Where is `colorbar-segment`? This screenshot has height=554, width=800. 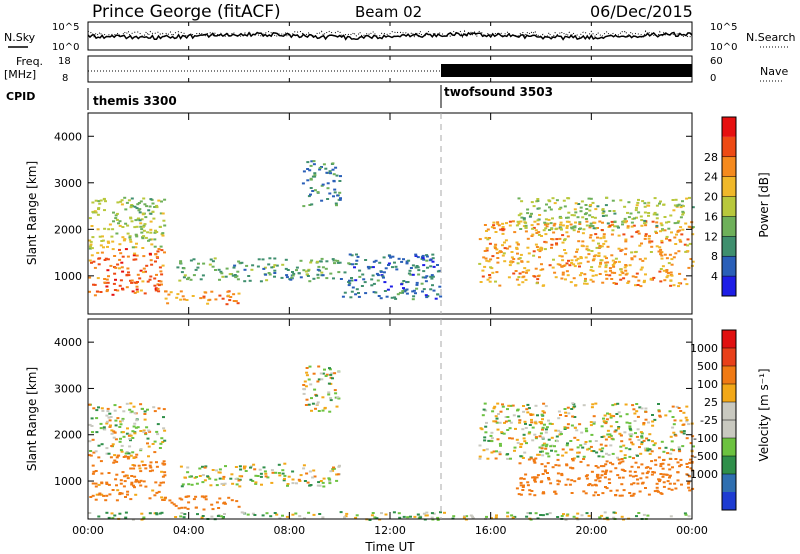 colorbar-segment is located at coordinates (729, 393).